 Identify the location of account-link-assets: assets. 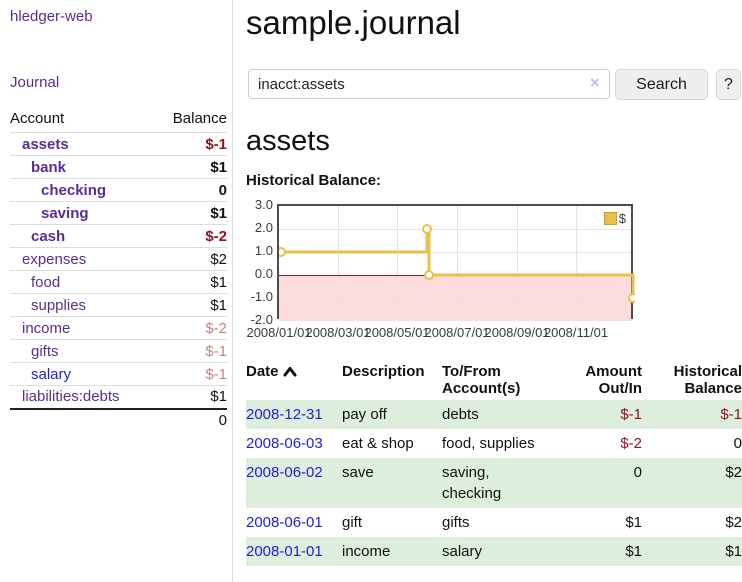
(45, 144).